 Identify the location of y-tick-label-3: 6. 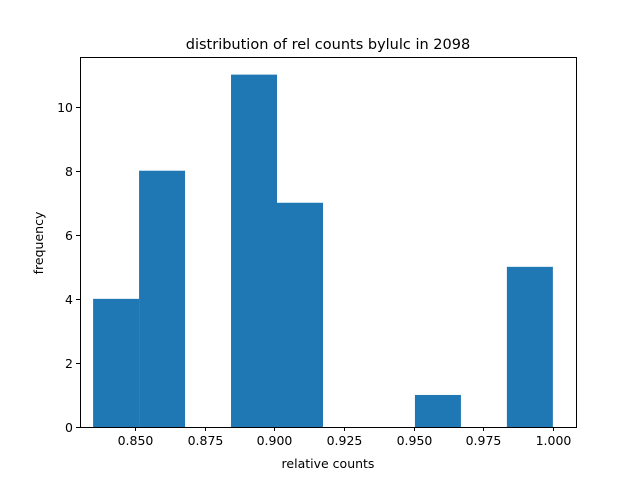
(69, 235).